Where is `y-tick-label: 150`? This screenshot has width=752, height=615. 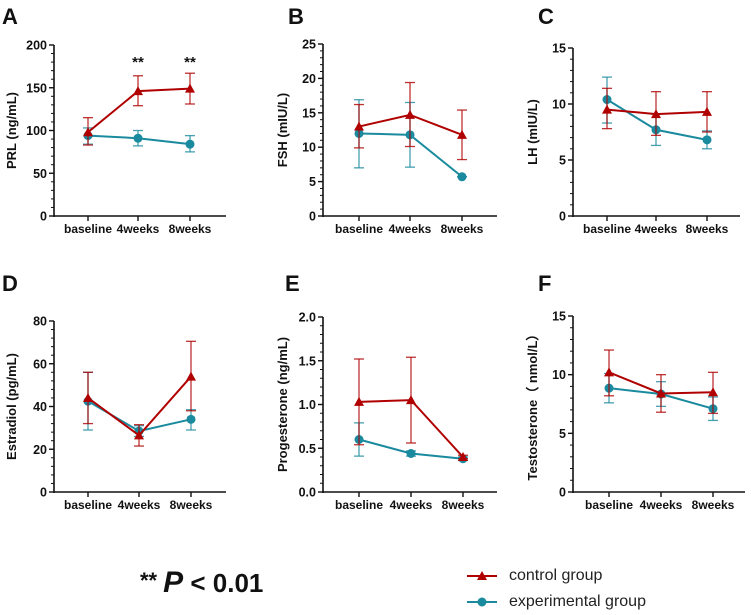 y-tick-label: 150 is located at coordinates (36, 88).